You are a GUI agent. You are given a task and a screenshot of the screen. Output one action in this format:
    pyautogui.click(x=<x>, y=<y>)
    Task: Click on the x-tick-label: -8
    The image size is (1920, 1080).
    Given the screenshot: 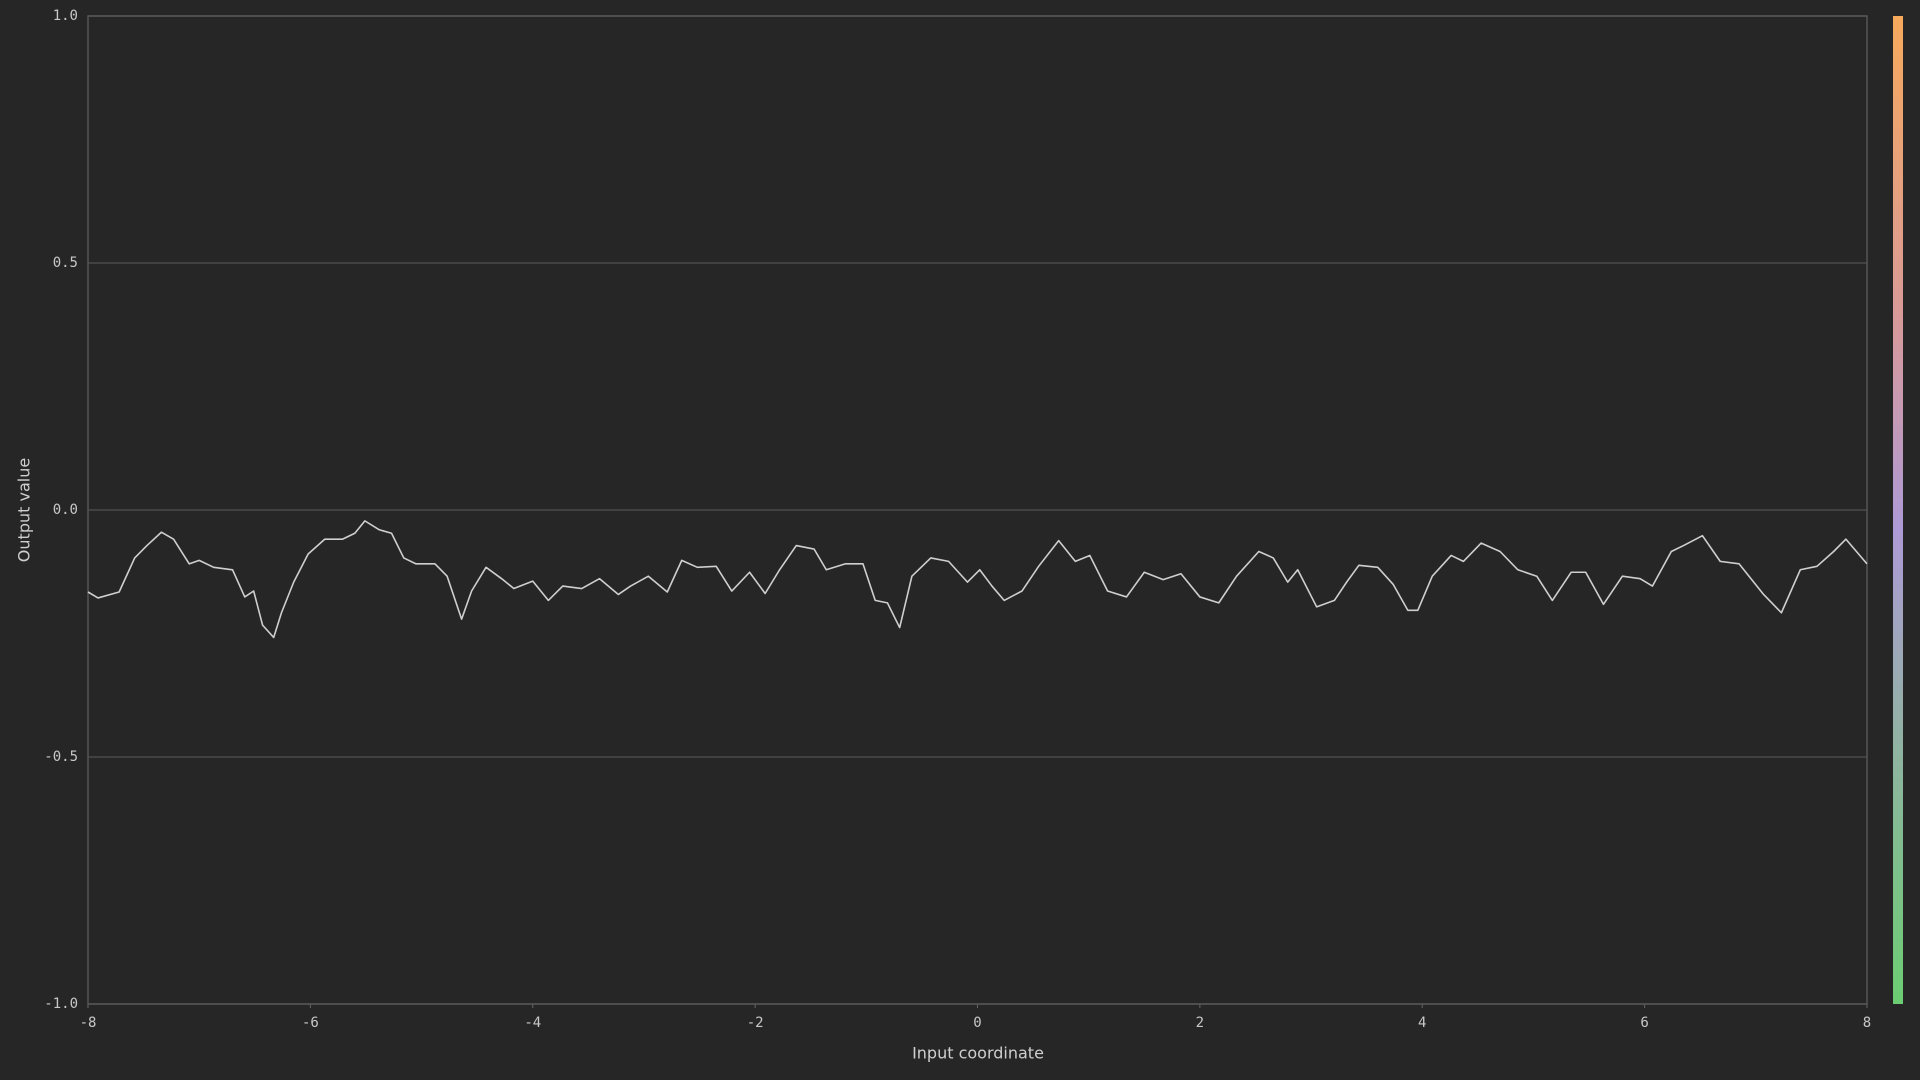 What is the action you would take?
    pyautogui.click(x=88, y=1023)
    